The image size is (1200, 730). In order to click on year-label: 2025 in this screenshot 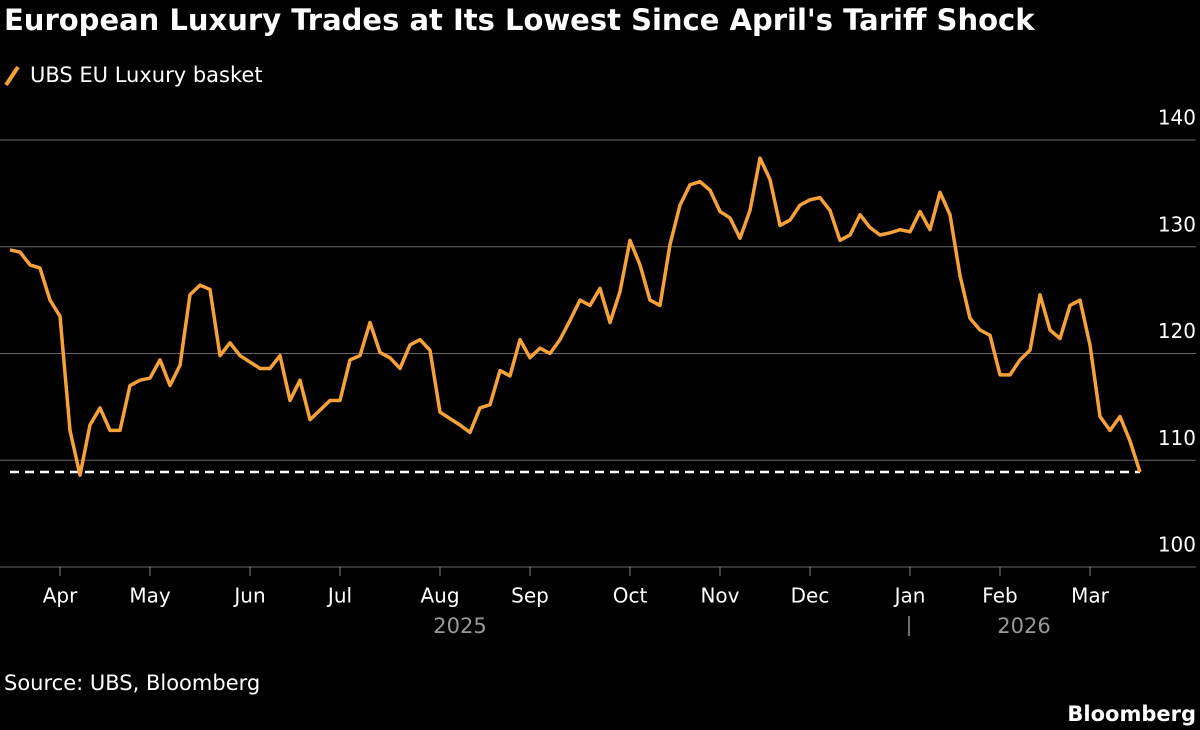, I will do `click(459, 626)`.